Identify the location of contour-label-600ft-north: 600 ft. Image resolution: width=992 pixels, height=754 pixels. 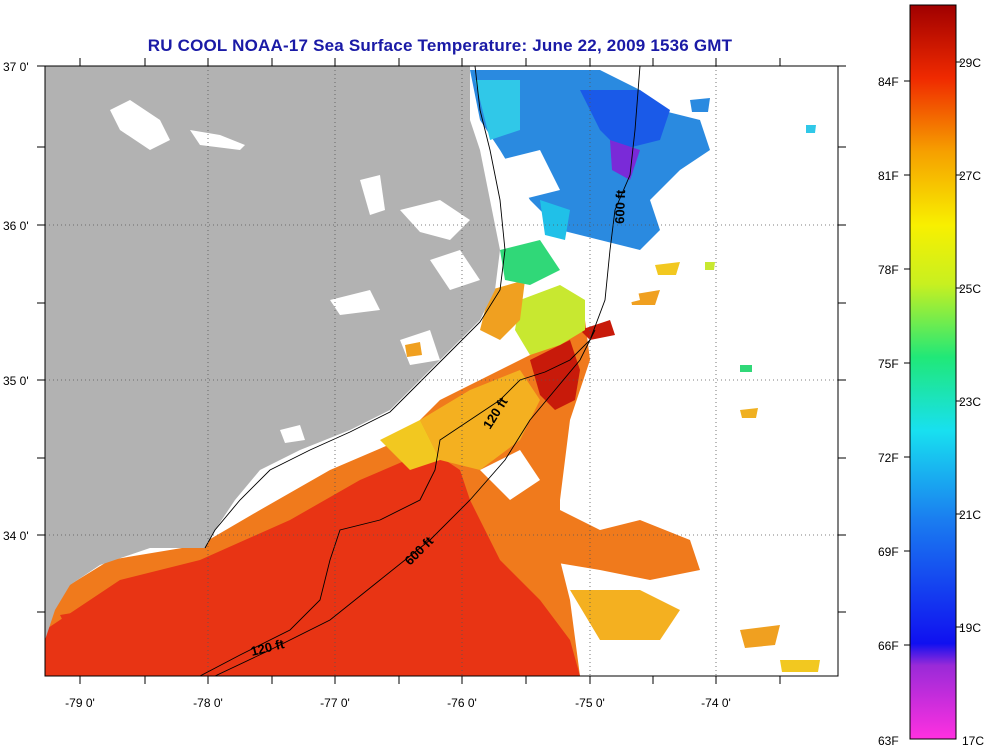
(620, 206).